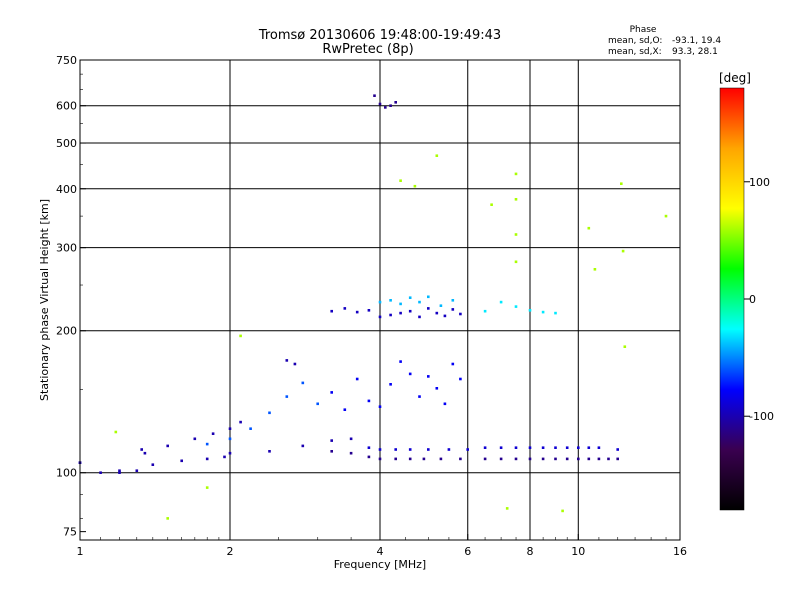 This screenshot has height=600, width=800. Describe the element at coordinates (379, 35) in the screenshot. I see `chart-title: Tromsø 20130606 19:48:00-19:49:43` at that location.